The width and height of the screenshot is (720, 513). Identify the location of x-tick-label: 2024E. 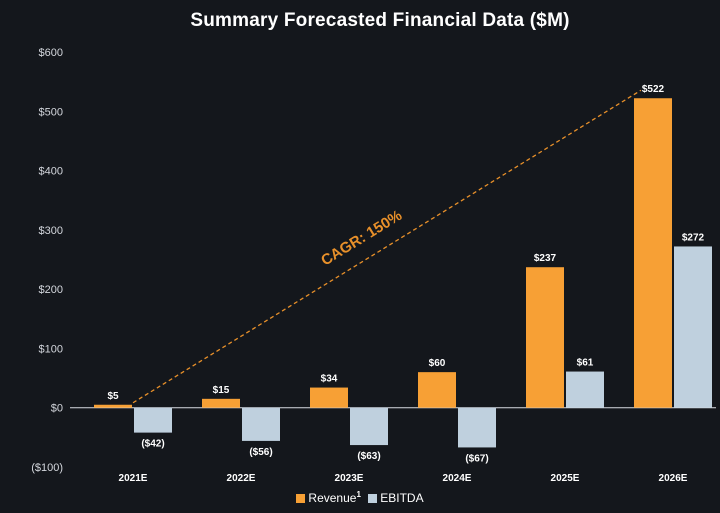
(457, 478).